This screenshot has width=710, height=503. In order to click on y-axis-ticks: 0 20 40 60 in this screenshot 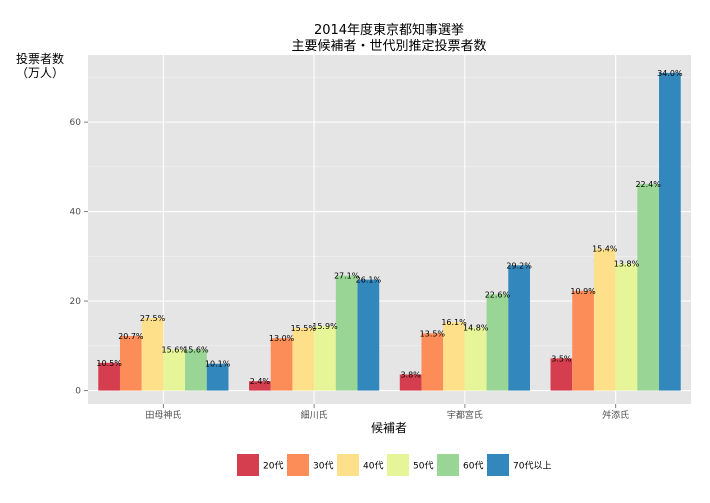, I will do `click(79, 257)`.